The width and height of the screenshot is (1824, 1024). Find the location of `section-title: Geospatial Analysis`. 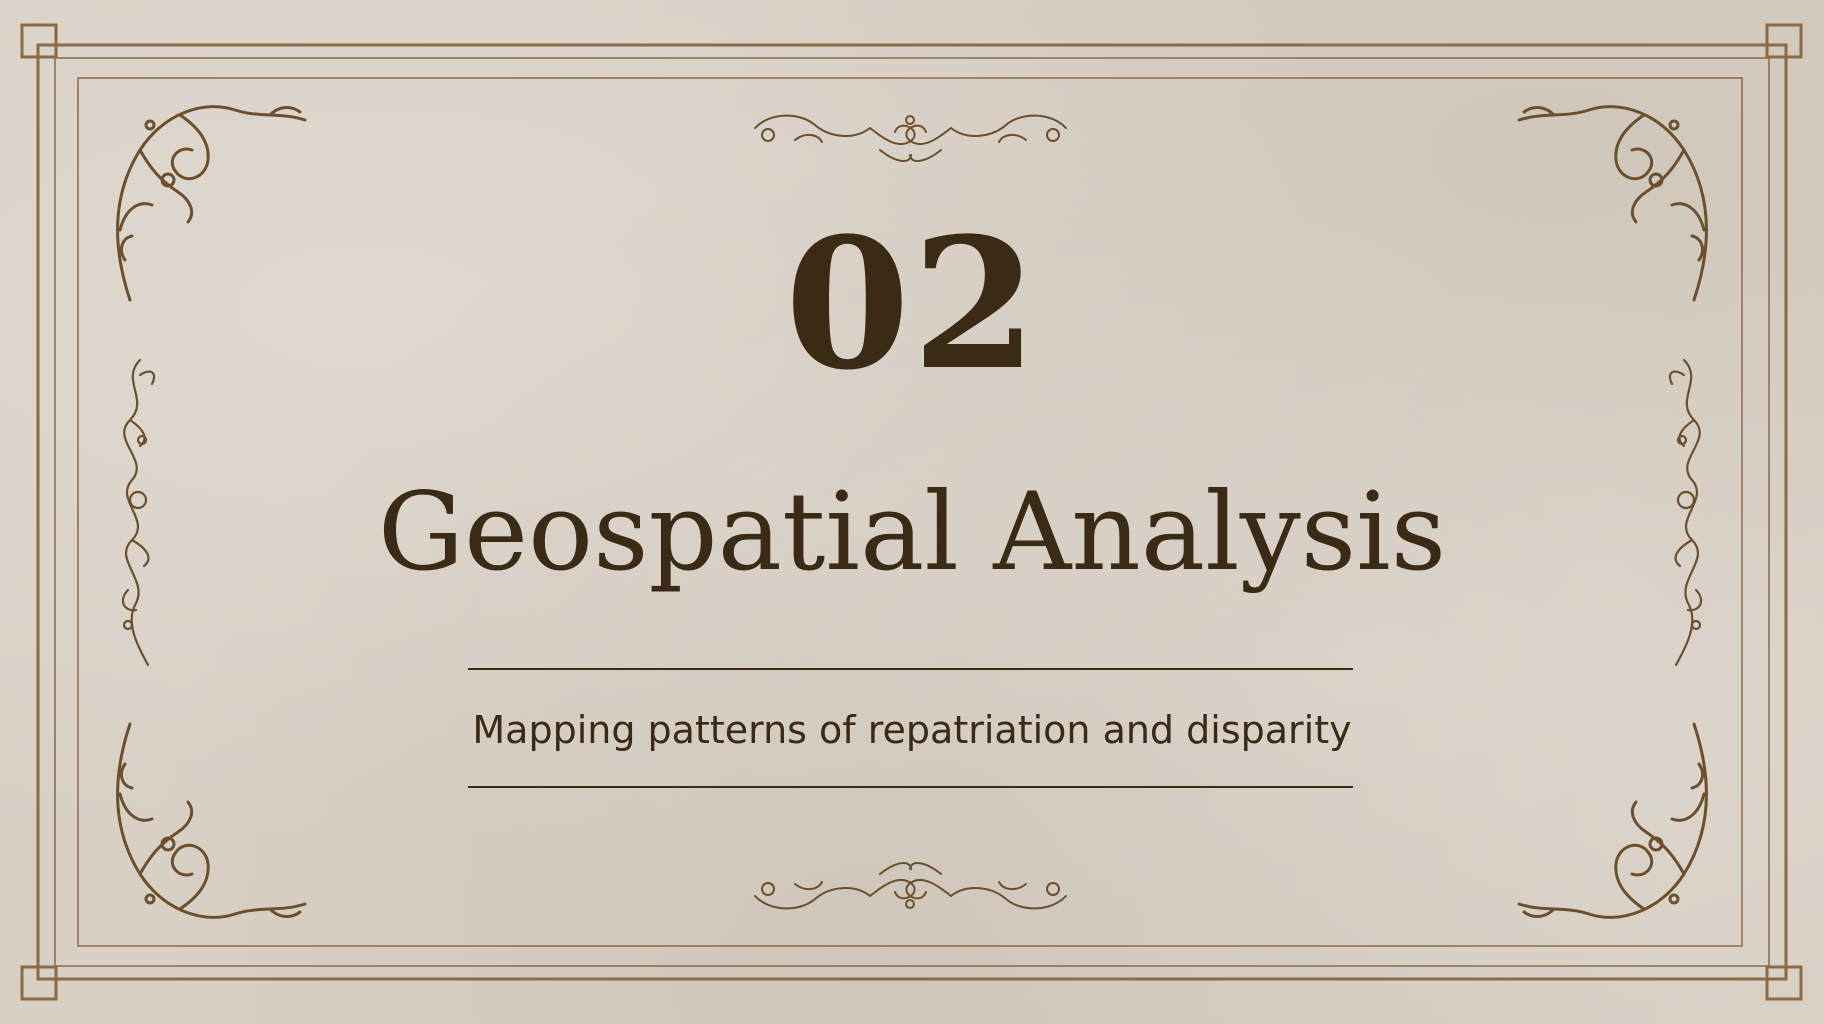

section-title: Geospatial Analysis is located at coordinates (912, 532).